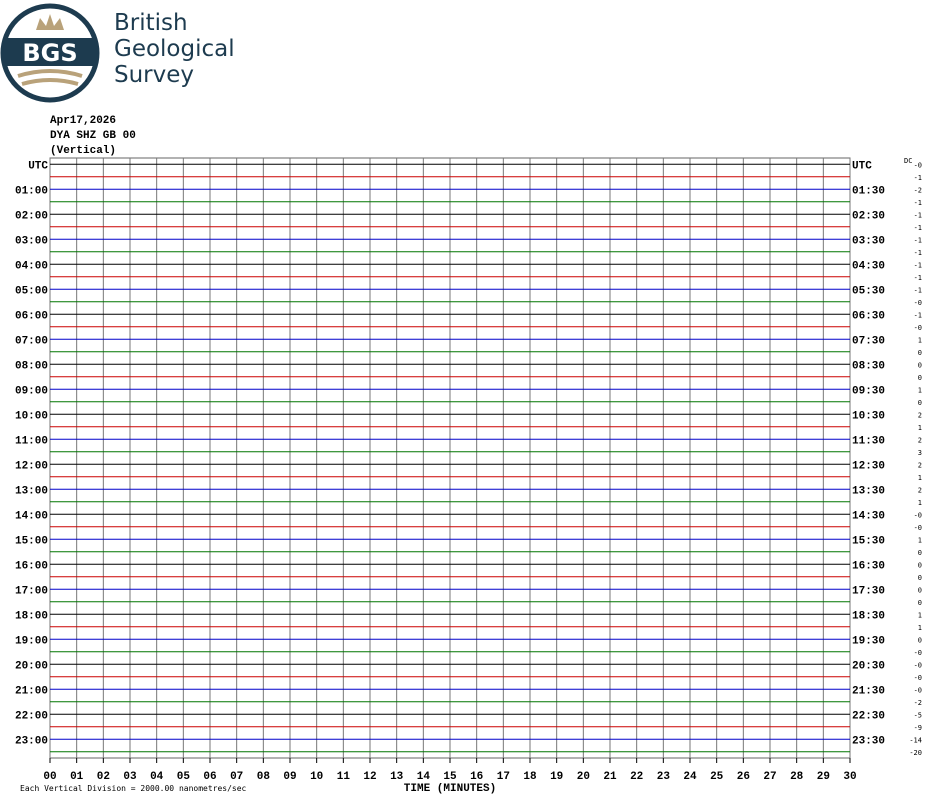  Describe the element at coordinates (31, 191) in the screenshot. I see `time-label: 01:00` at that location.